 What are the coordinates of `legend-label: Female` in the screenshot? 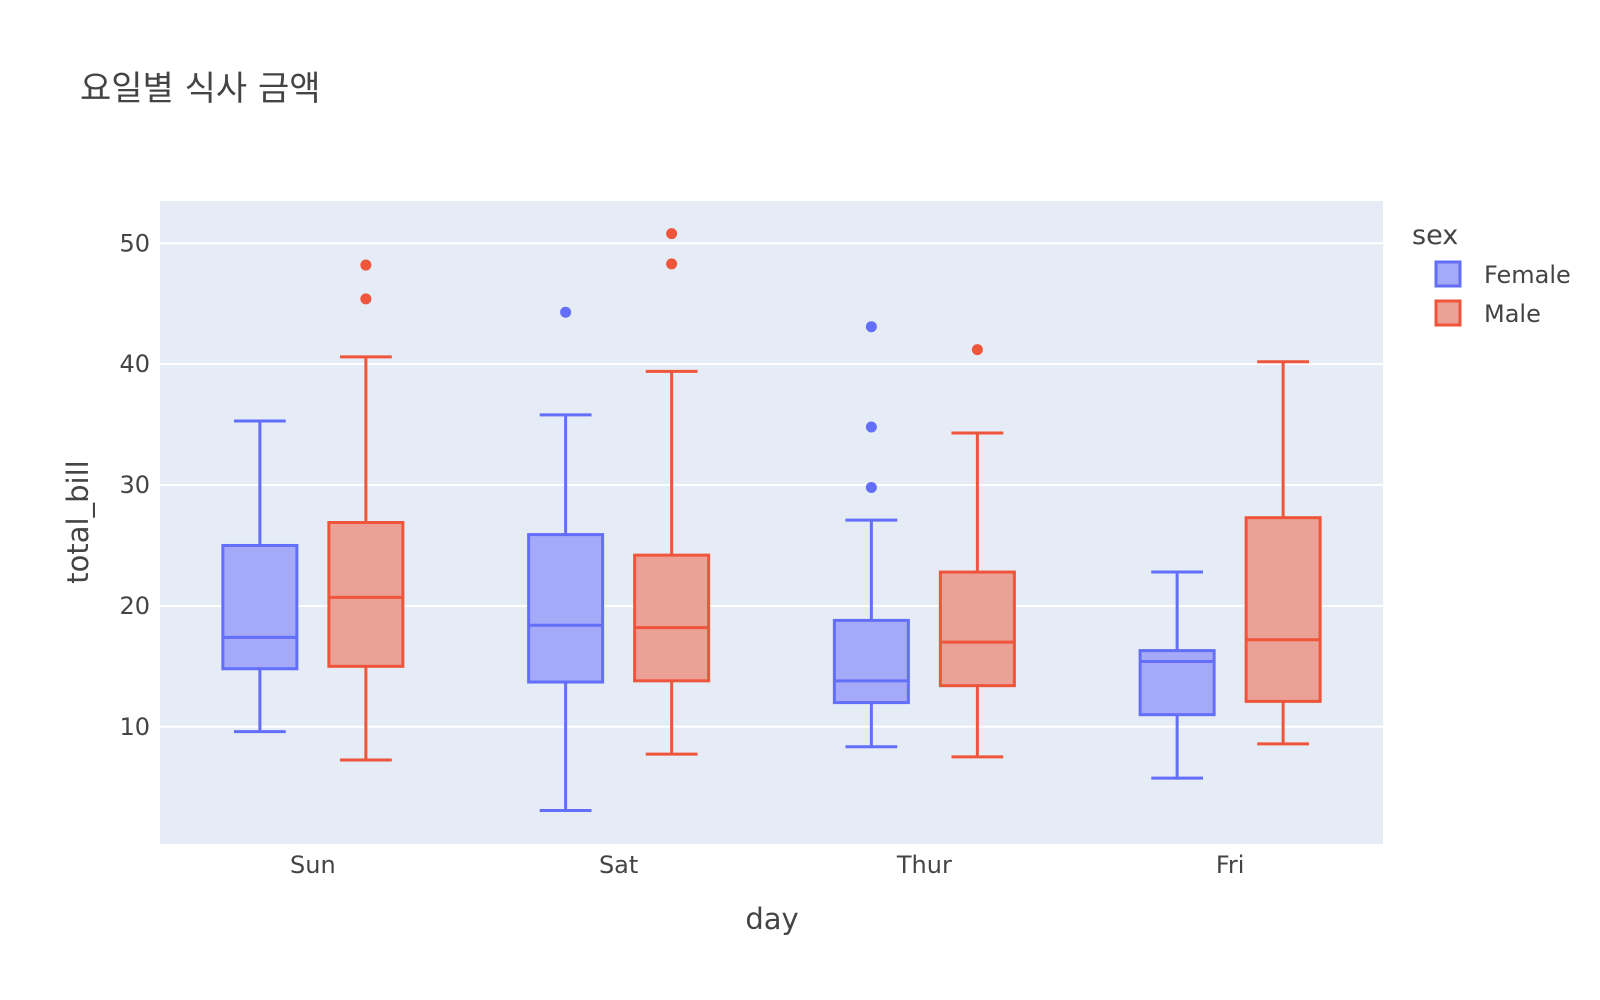 It's located at (1527, 275).